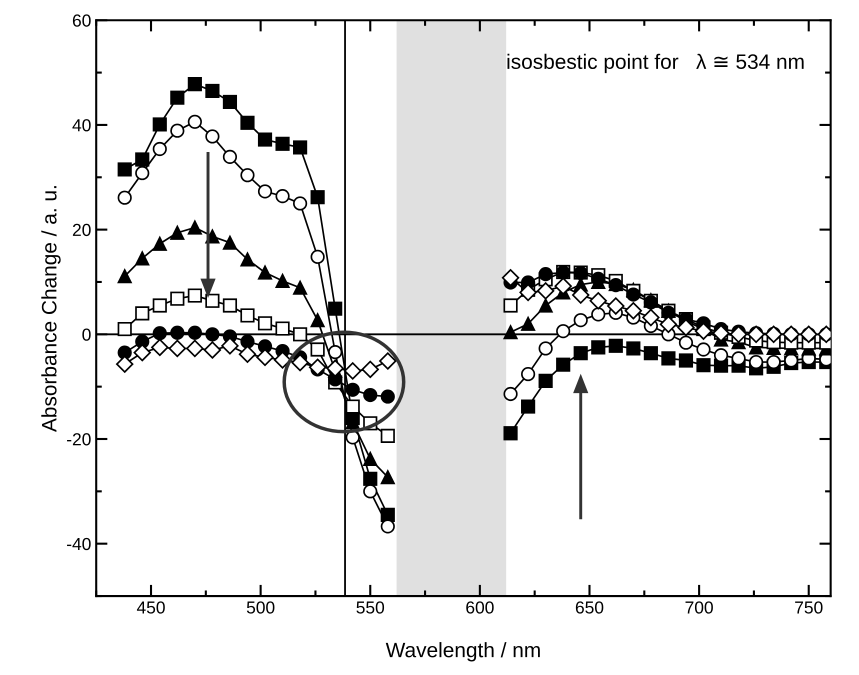  I want to click on x-tick-label: 550, so click(370, 607).